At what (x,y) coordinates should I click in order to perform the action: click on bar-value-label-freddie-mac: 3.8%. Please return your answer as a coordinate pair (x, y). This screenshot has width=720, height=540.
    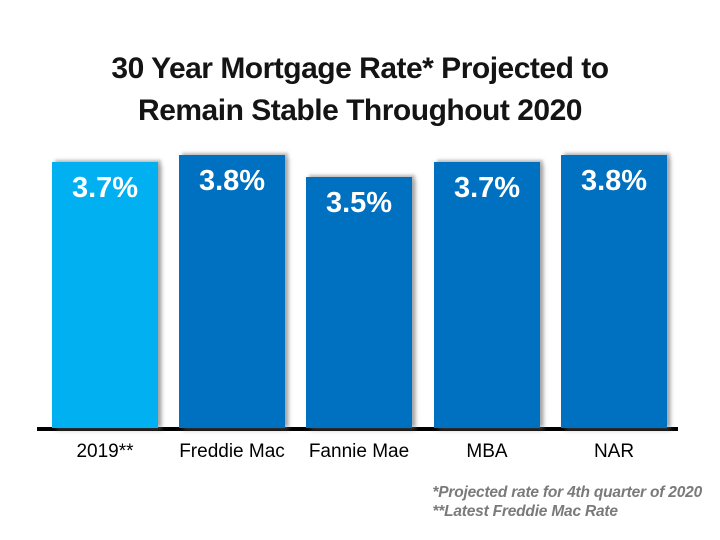
    Looking at the image, I should click on (232, 181).